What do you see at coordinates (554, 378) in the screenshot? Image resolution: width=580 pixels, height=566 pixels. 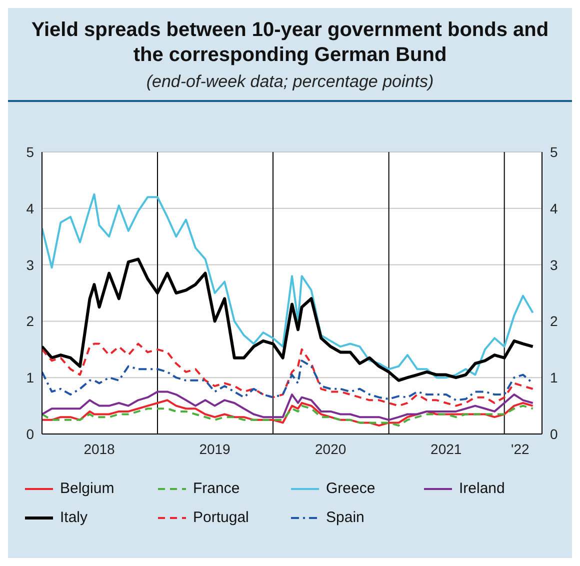 I see `y2-tick-label: 1` at bounding box center [554, 378].